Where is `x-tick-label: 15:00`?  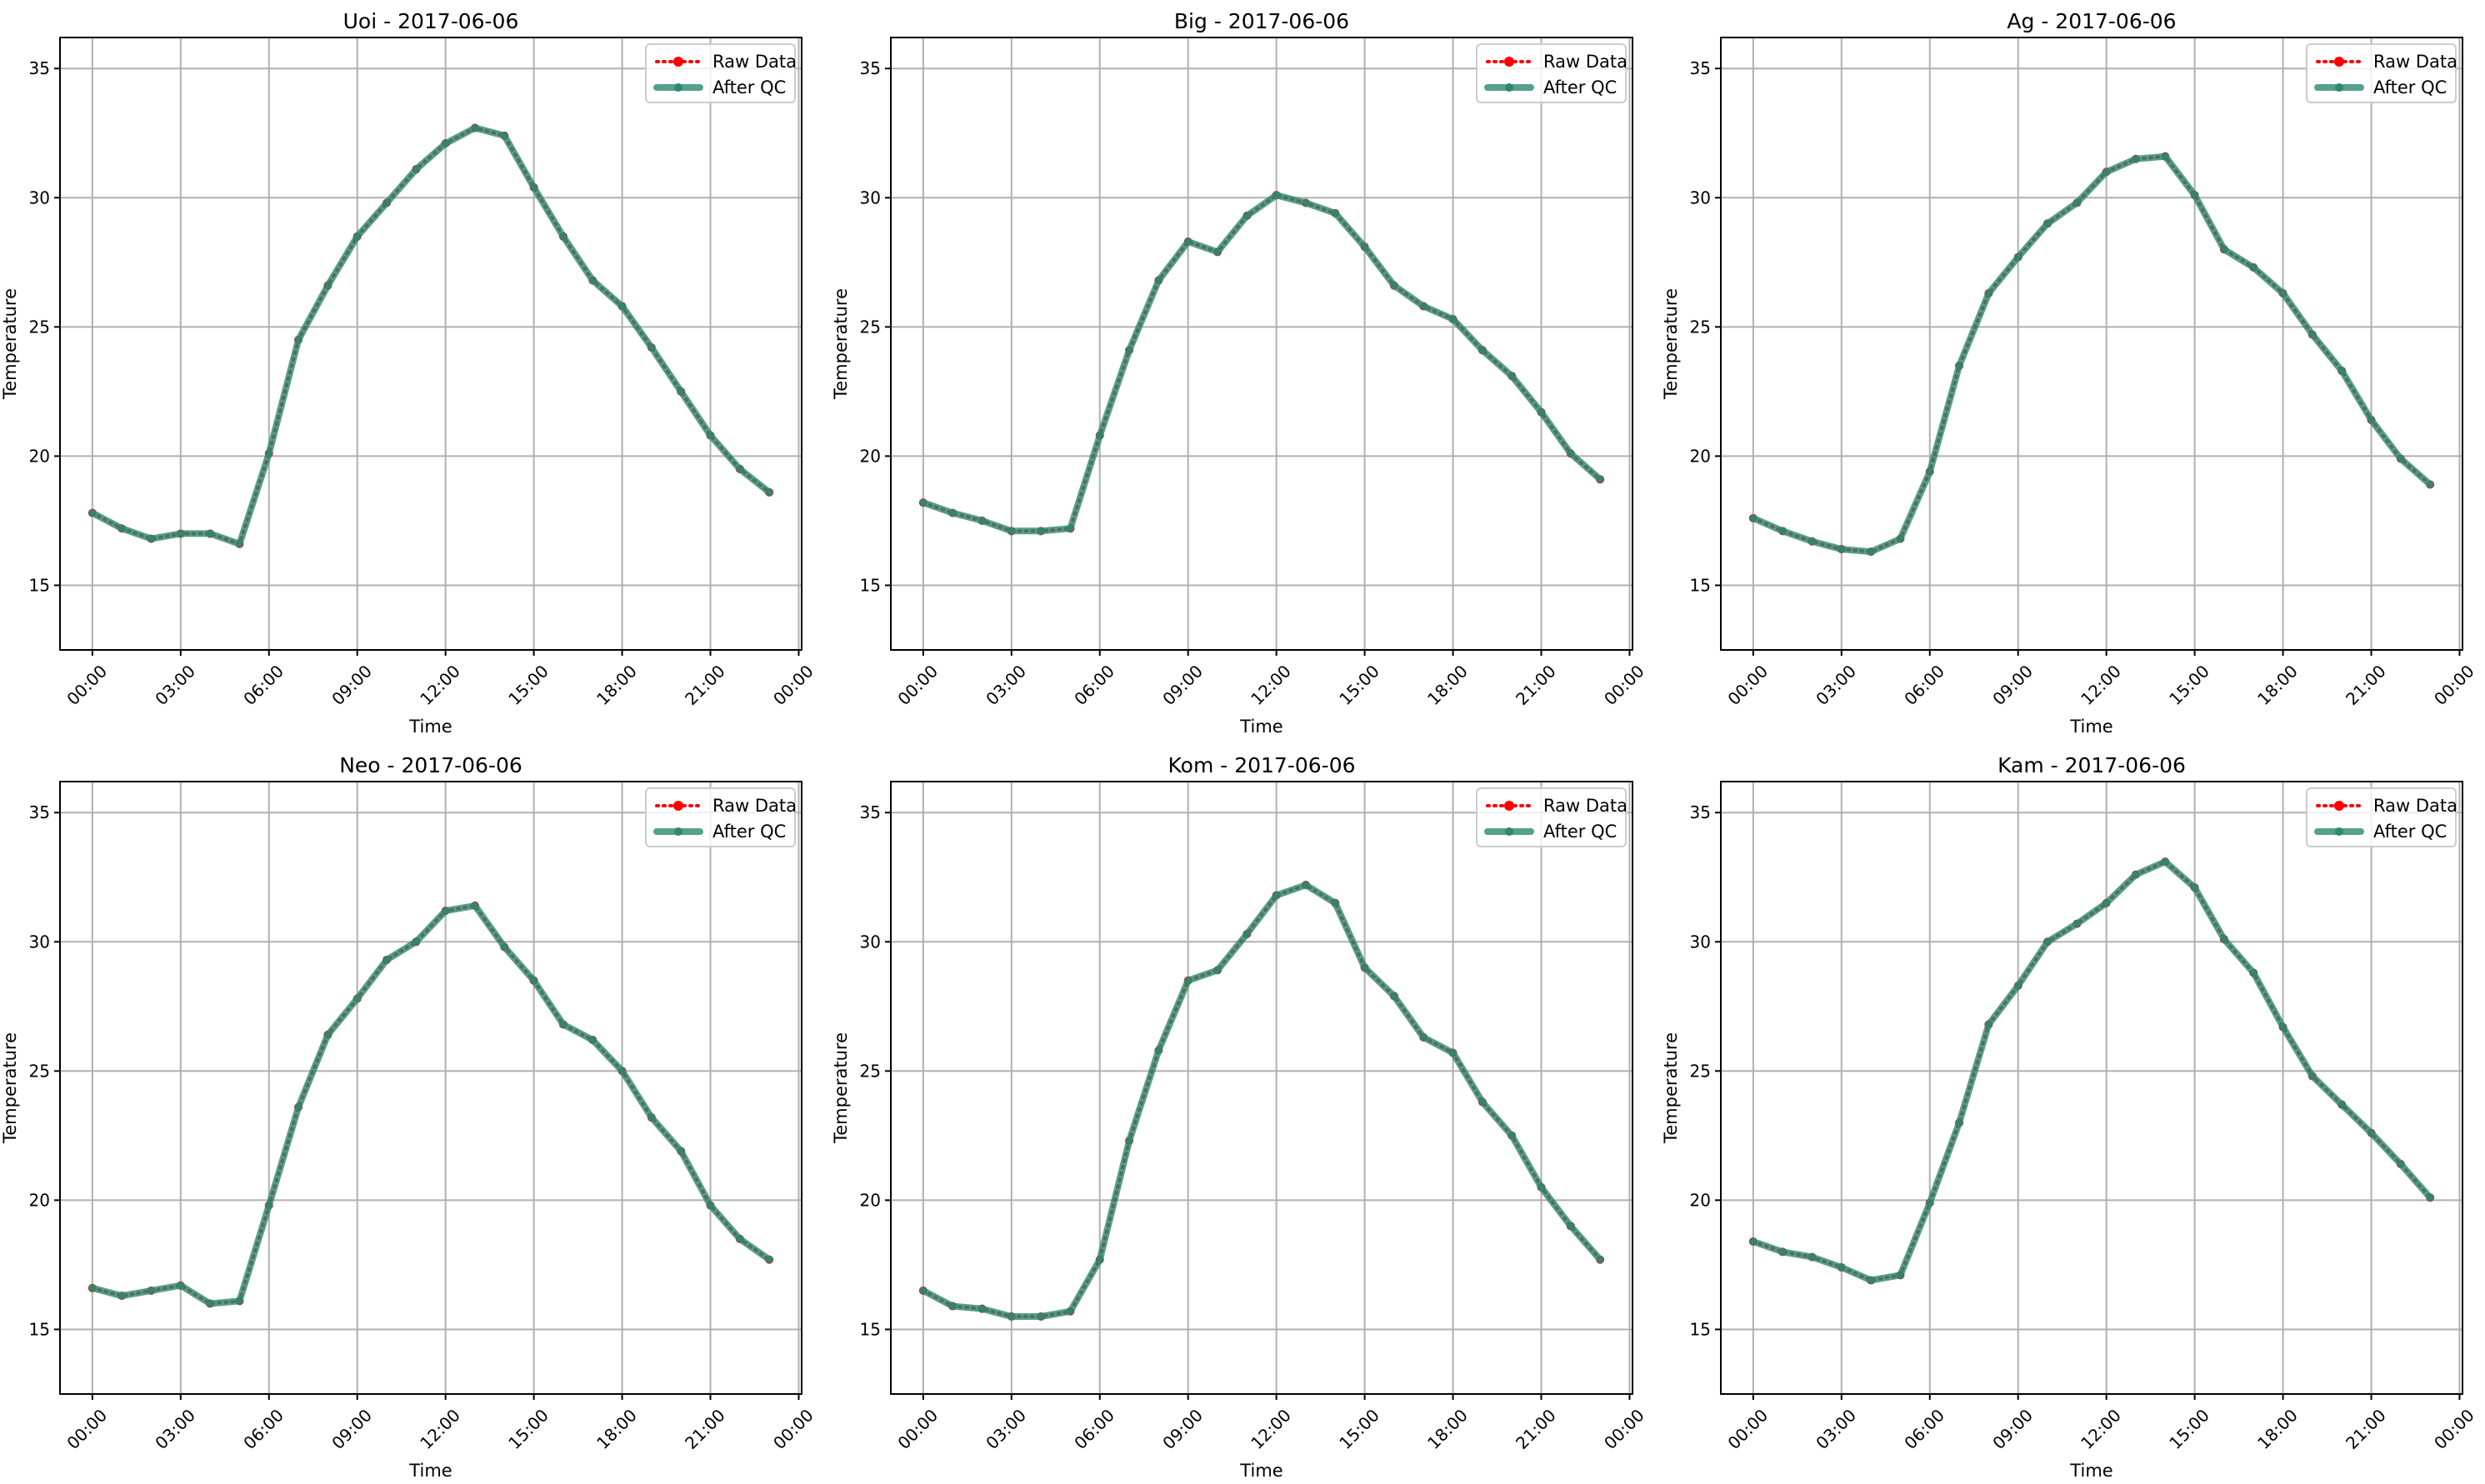
x-tick-label: 15:00 is located at coordinates (2189, 685).